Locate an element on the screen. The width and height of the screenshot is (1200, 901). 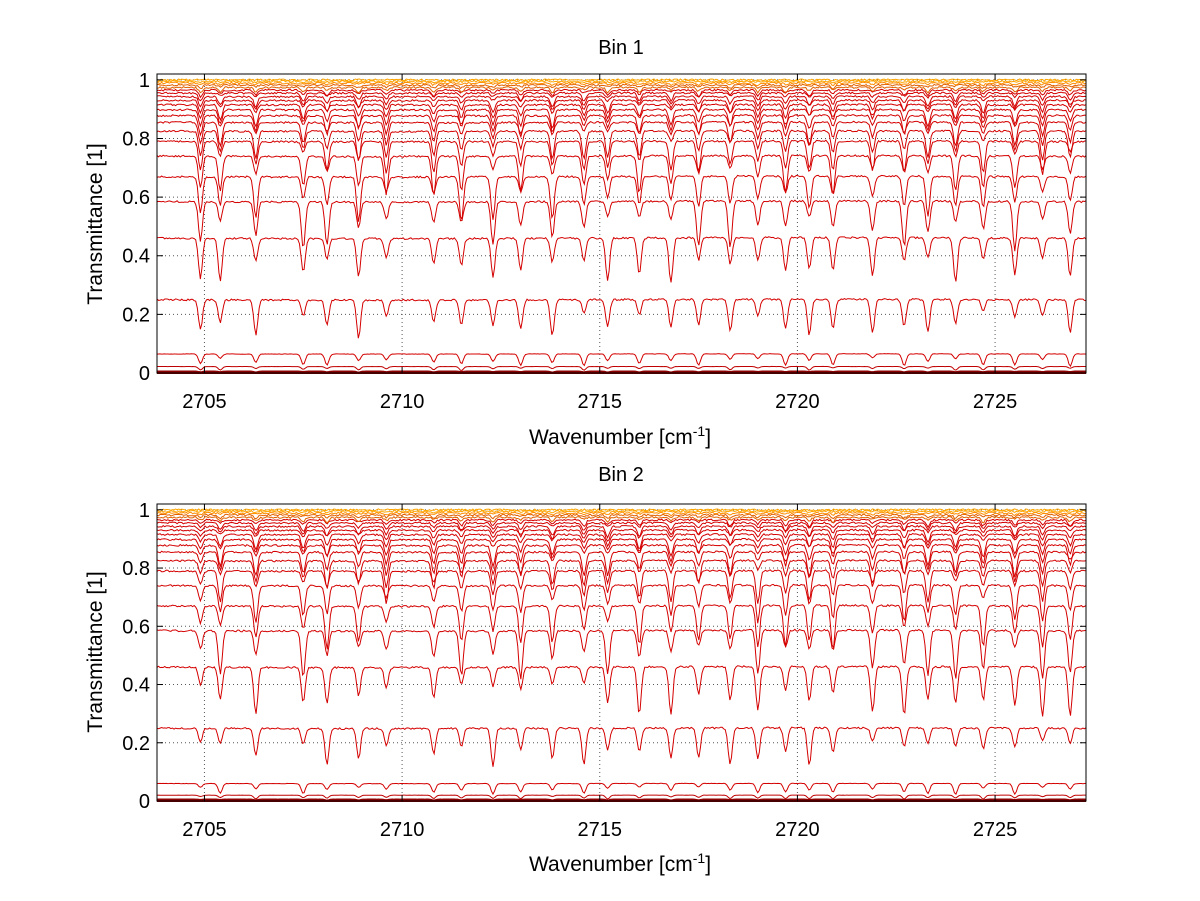
chart-title: Bin 1 is located at coordinates (621, 48).